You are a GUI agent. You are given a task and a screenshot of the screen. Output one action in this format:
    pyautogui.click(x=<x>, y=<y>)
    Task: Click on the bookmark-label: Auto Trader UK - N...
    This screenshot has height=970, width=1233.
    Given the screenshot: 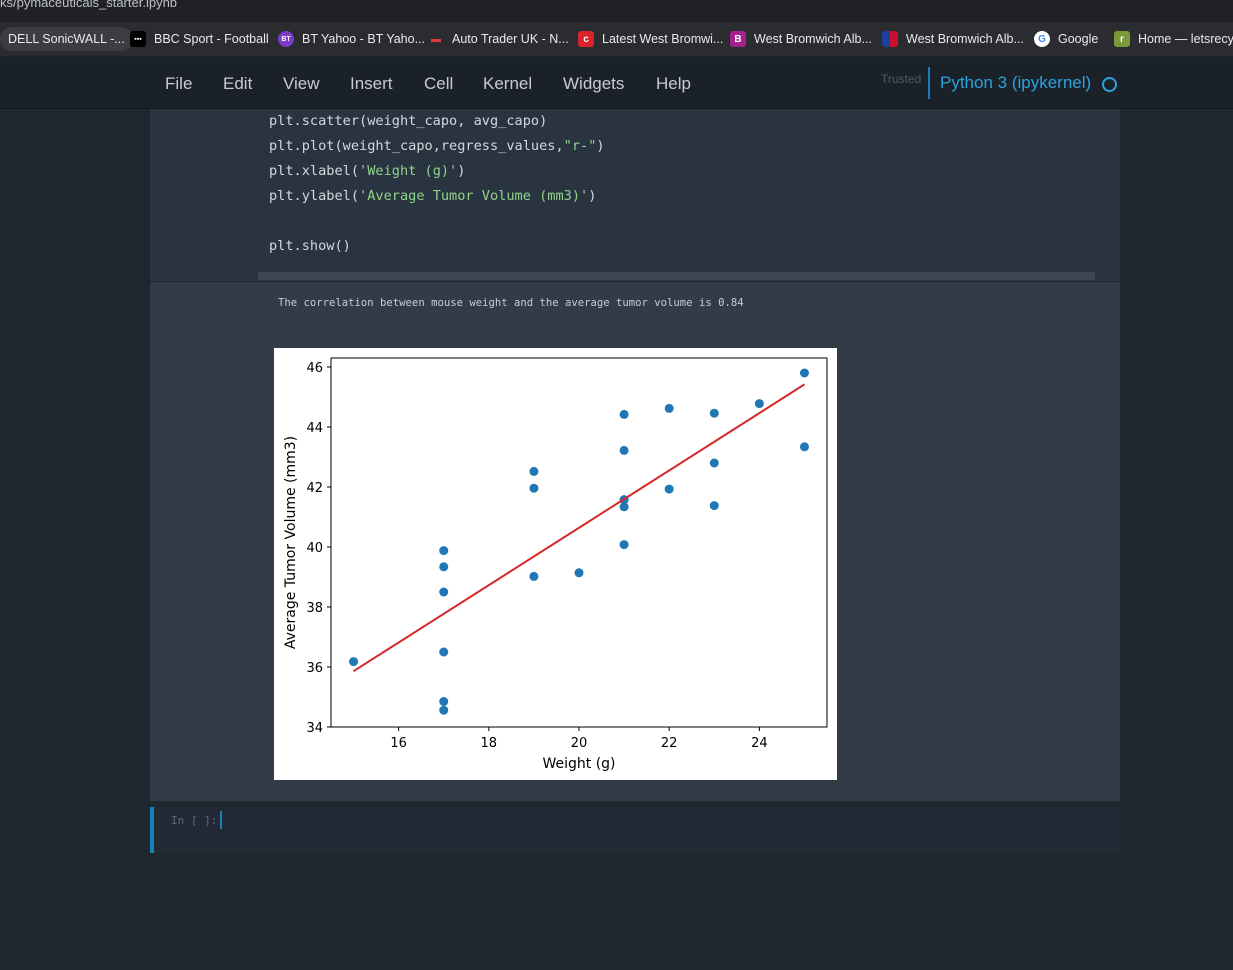 What is the action you would take?
    pyautogui.click(x=510, y=39)
    